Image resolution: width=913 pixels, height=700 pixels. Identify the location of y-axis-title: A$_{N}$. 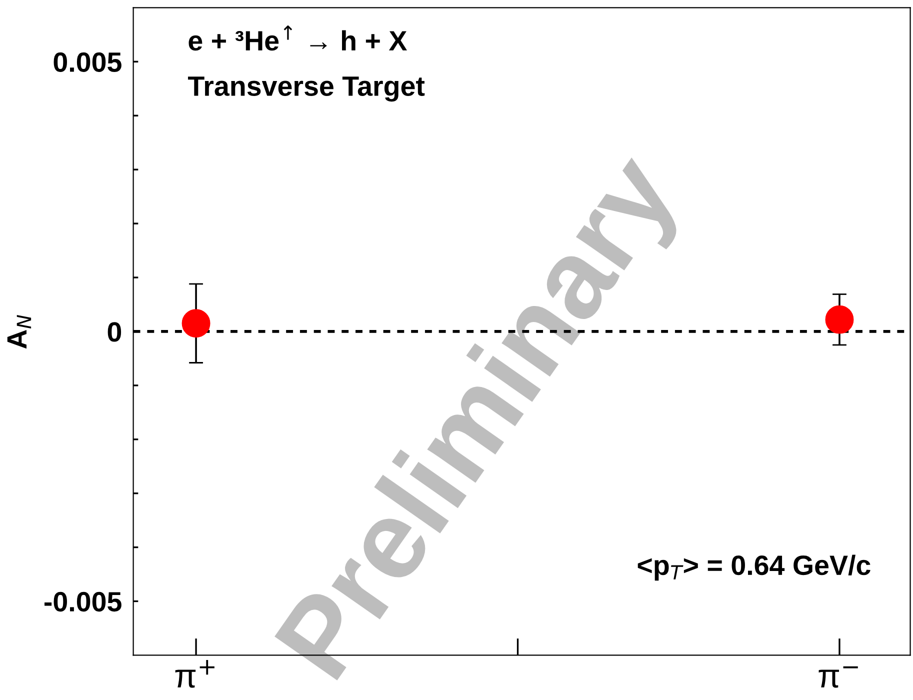
(19, 332).